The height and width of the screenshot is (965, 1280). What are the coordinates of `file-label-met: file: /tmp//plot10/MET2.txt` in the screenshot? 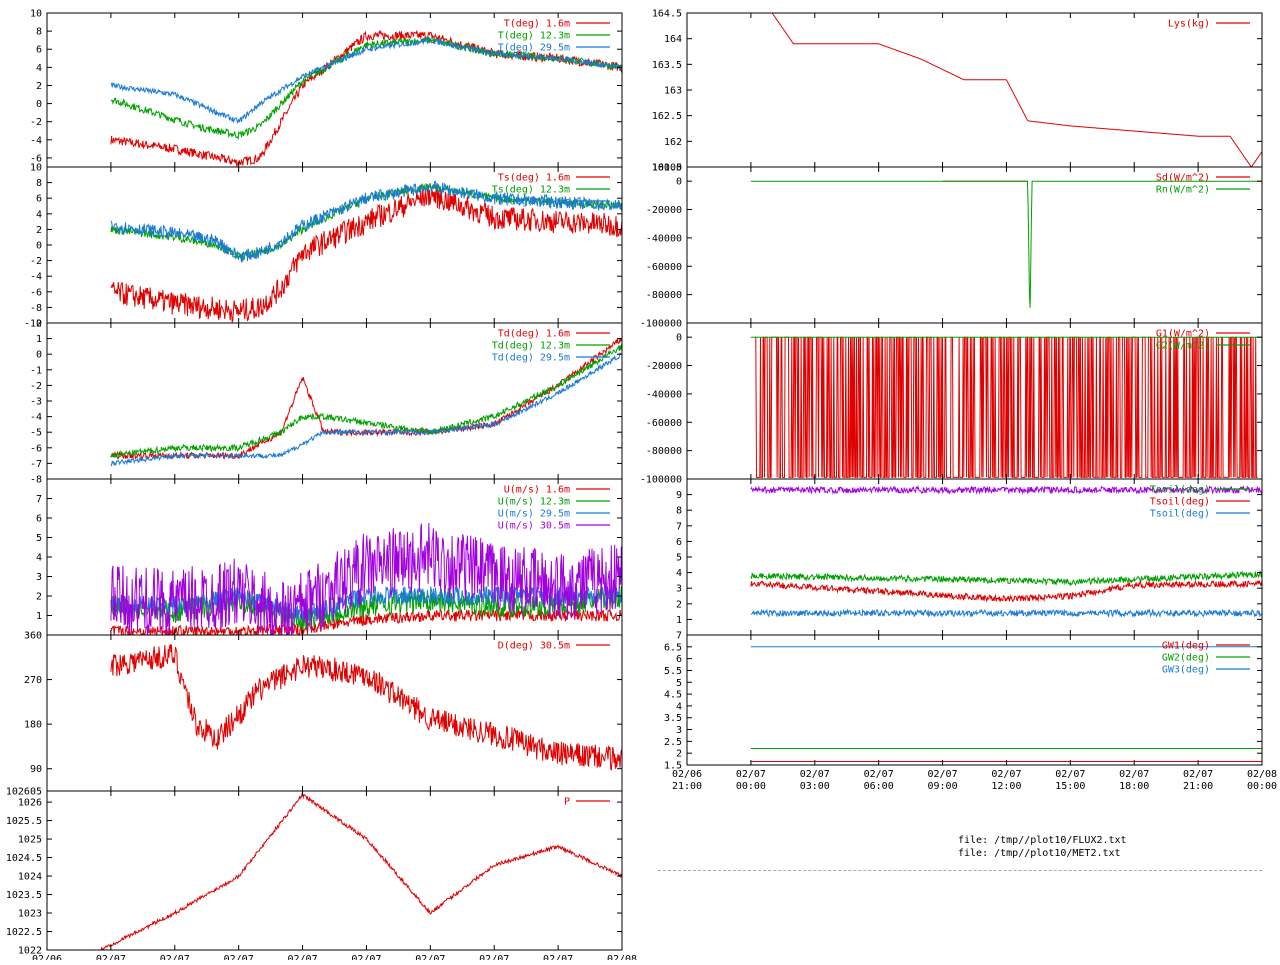 It's located at (1039, 853).